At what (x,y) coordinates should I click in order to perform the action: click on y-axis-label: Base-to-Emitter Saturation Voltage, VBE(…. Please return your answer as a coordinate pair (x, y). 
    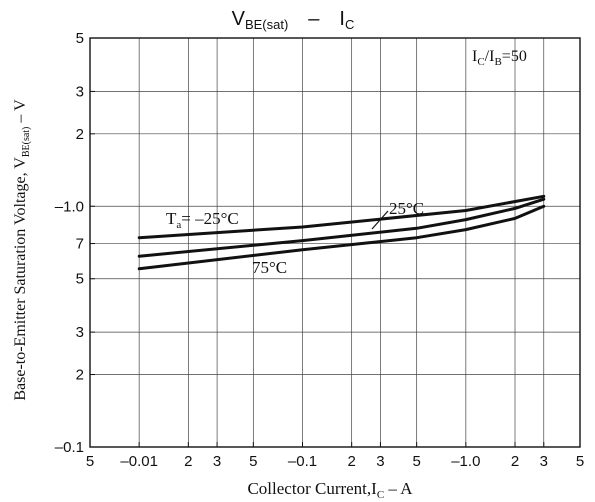
    Looking at the image, I should click on (22, 250).